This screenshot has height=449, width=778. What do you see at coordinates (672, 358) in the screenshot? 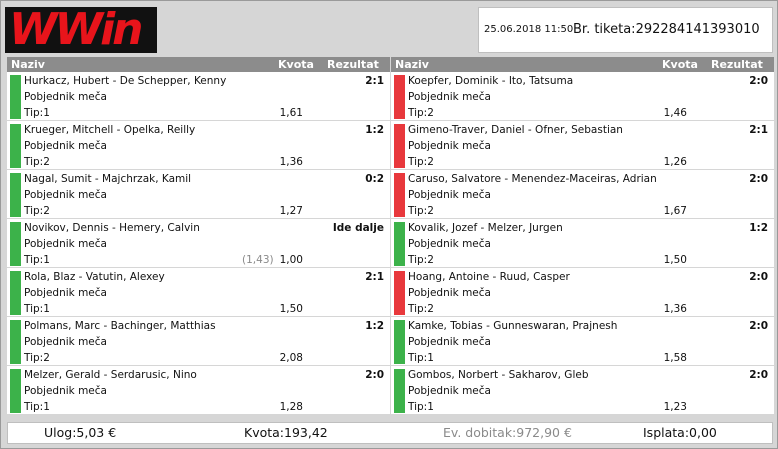
I see `odds: 1,58` at bounding box center [672, 358].